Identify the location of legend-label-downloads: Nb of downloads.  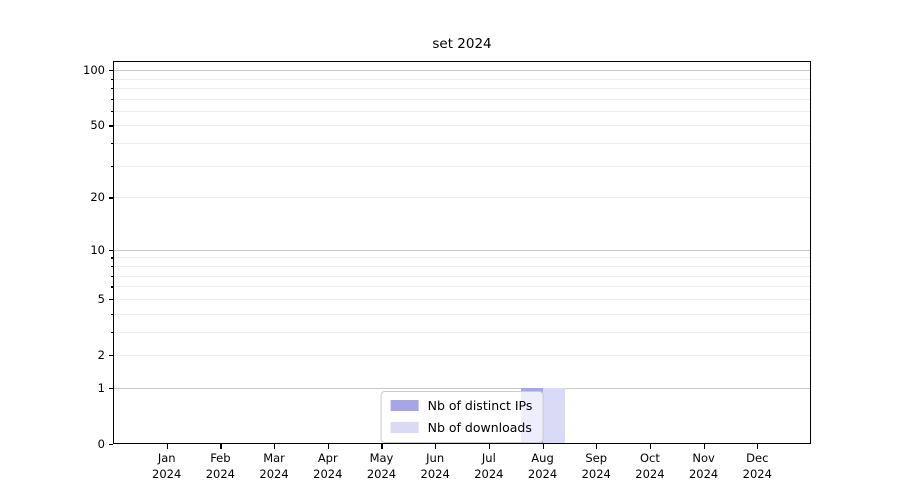
(479, 427).